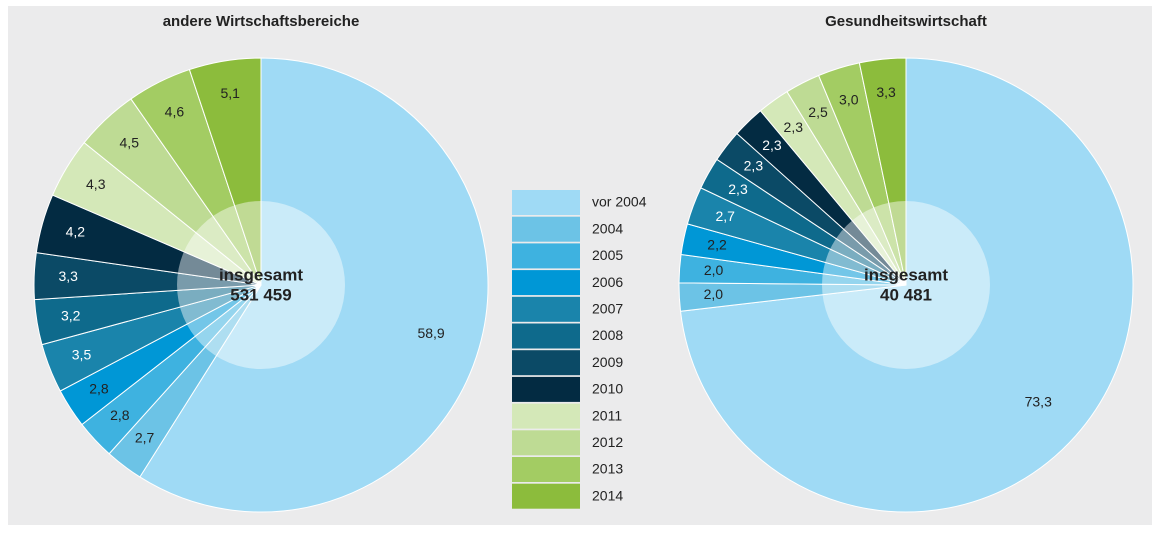  Describe the element at coordinates (260, 294) in the screenshot. I see `center-total: 531 459` at that location.